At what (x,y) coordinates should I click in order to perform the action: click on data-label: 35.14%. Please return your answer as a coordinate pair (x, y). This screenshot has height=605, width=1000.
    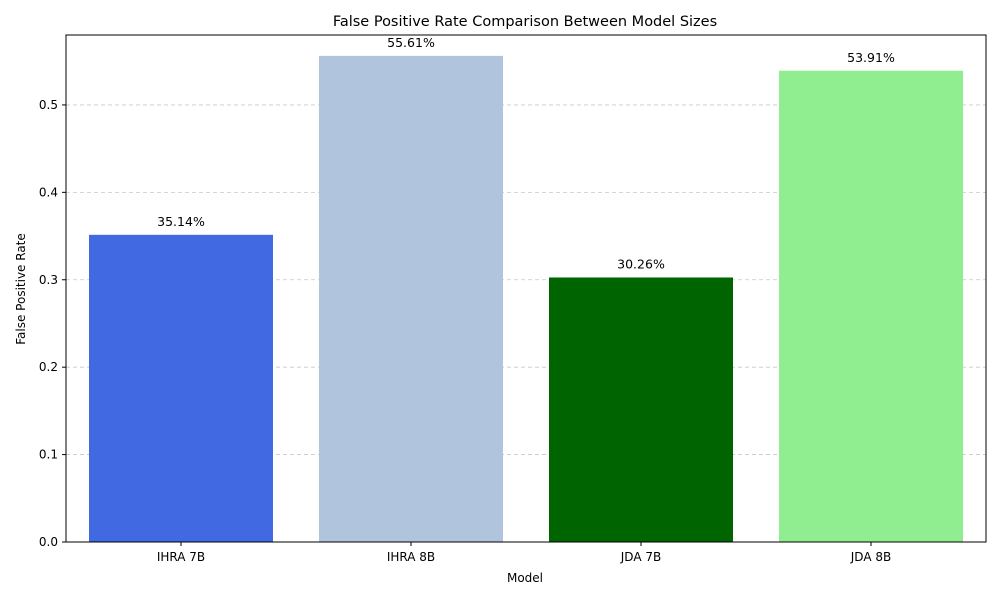
    Looking at the image, I should click on (181, 221).